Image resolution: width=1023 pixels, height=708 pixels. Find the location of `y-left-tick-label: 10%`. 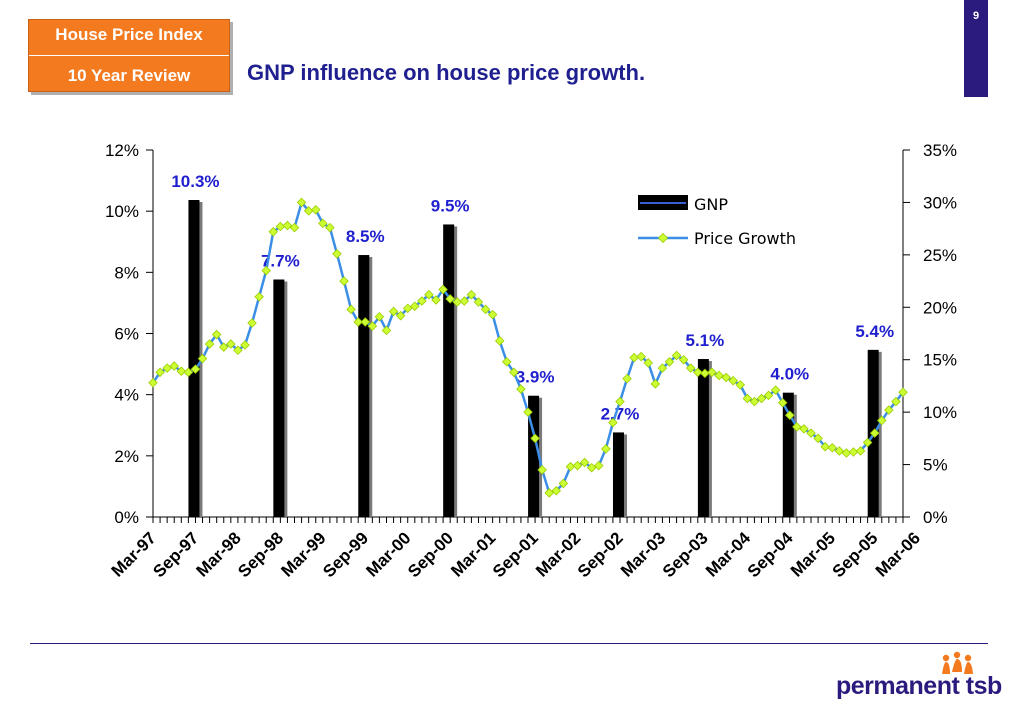

y-left-tick-label: 10% is located at coordinates (122, 211).